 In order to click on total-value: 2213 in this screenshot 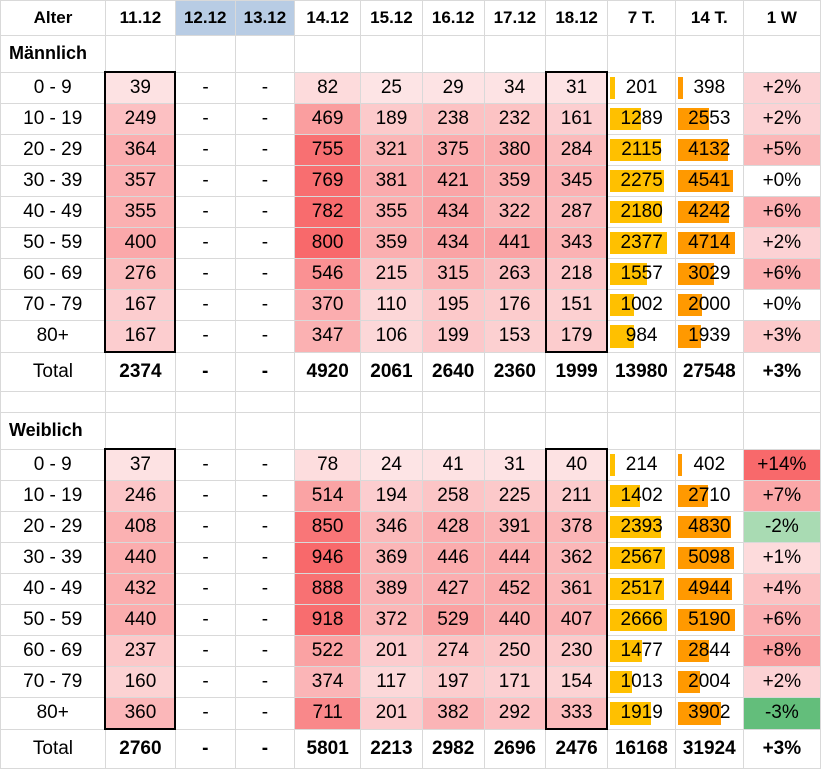, I will do `click(391, 748)`.